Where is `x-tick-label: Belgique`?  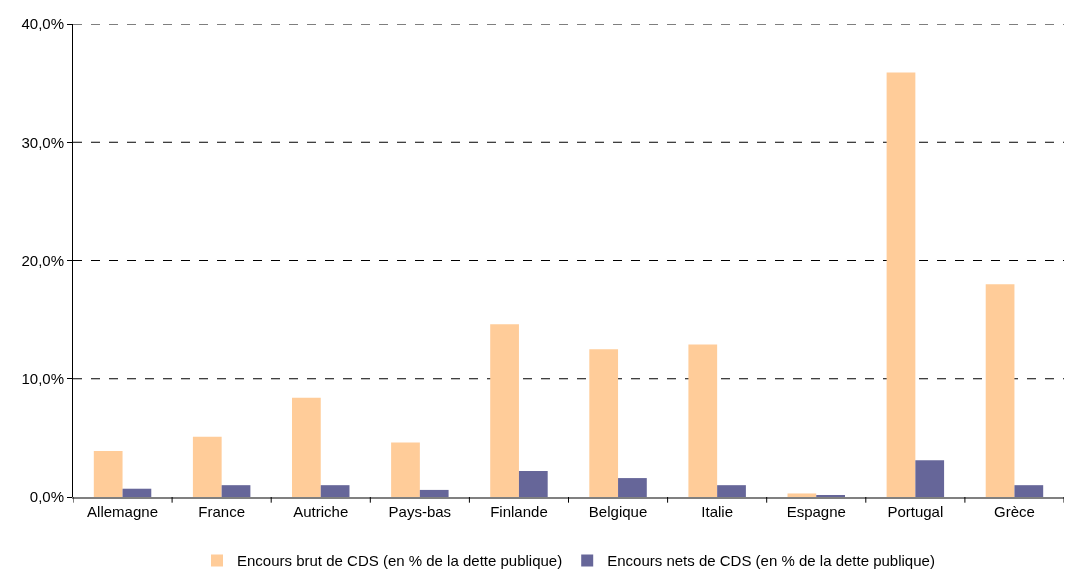 x-tick-label: Belgique is located at coordinates (618, 511).